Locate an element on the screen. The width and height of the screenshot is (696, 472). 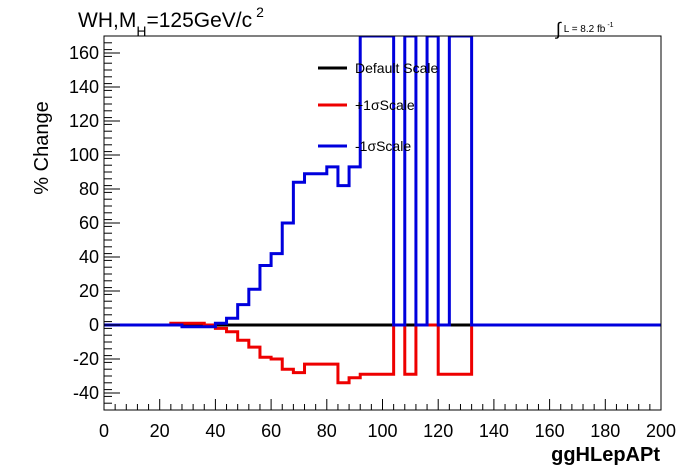
y-tick-label: 80 is located at coordinates (89, 189).